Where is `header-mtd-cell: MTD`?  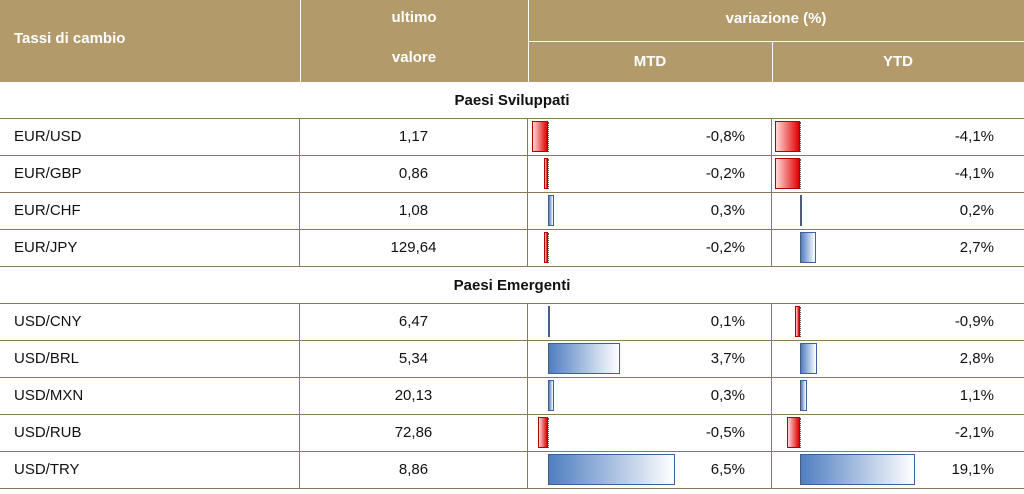
header-mtd-cell: MTD is located at coordinates (650, 62).